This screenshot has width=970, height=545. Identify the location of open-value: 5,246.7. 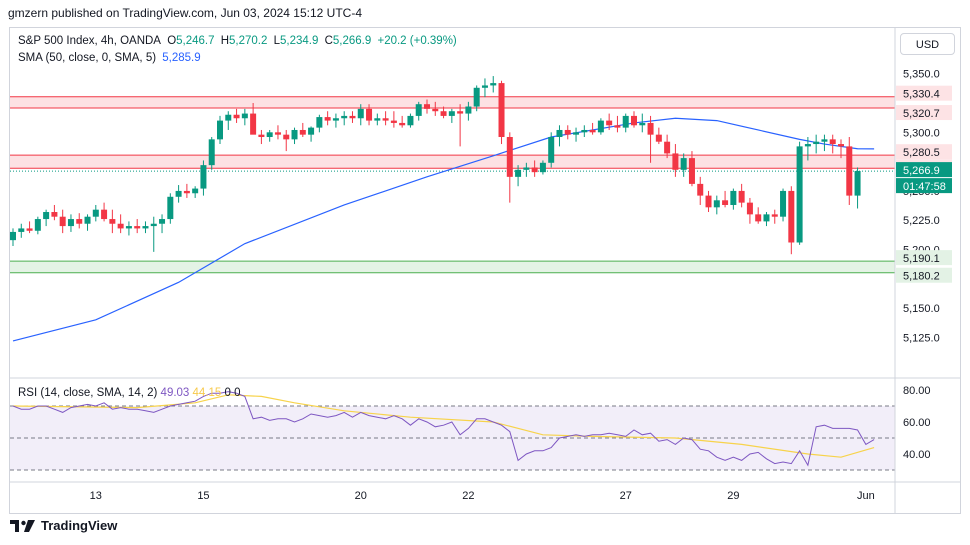
(195, 41).